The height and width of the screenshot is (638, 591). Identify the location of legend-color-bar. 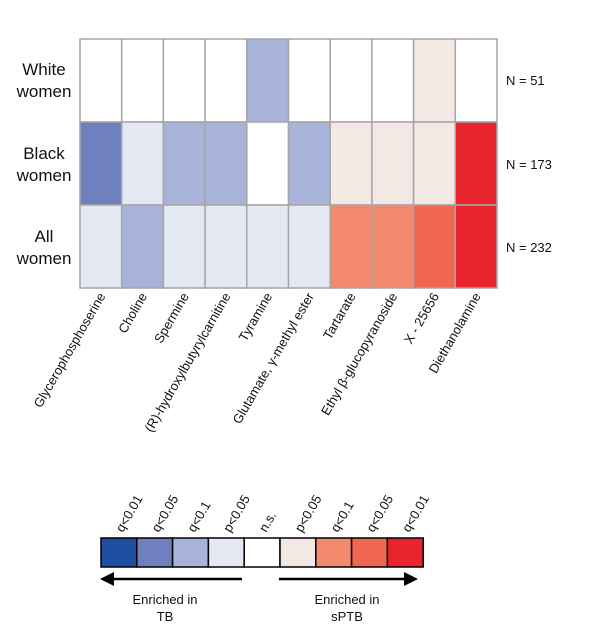
(262, 552).